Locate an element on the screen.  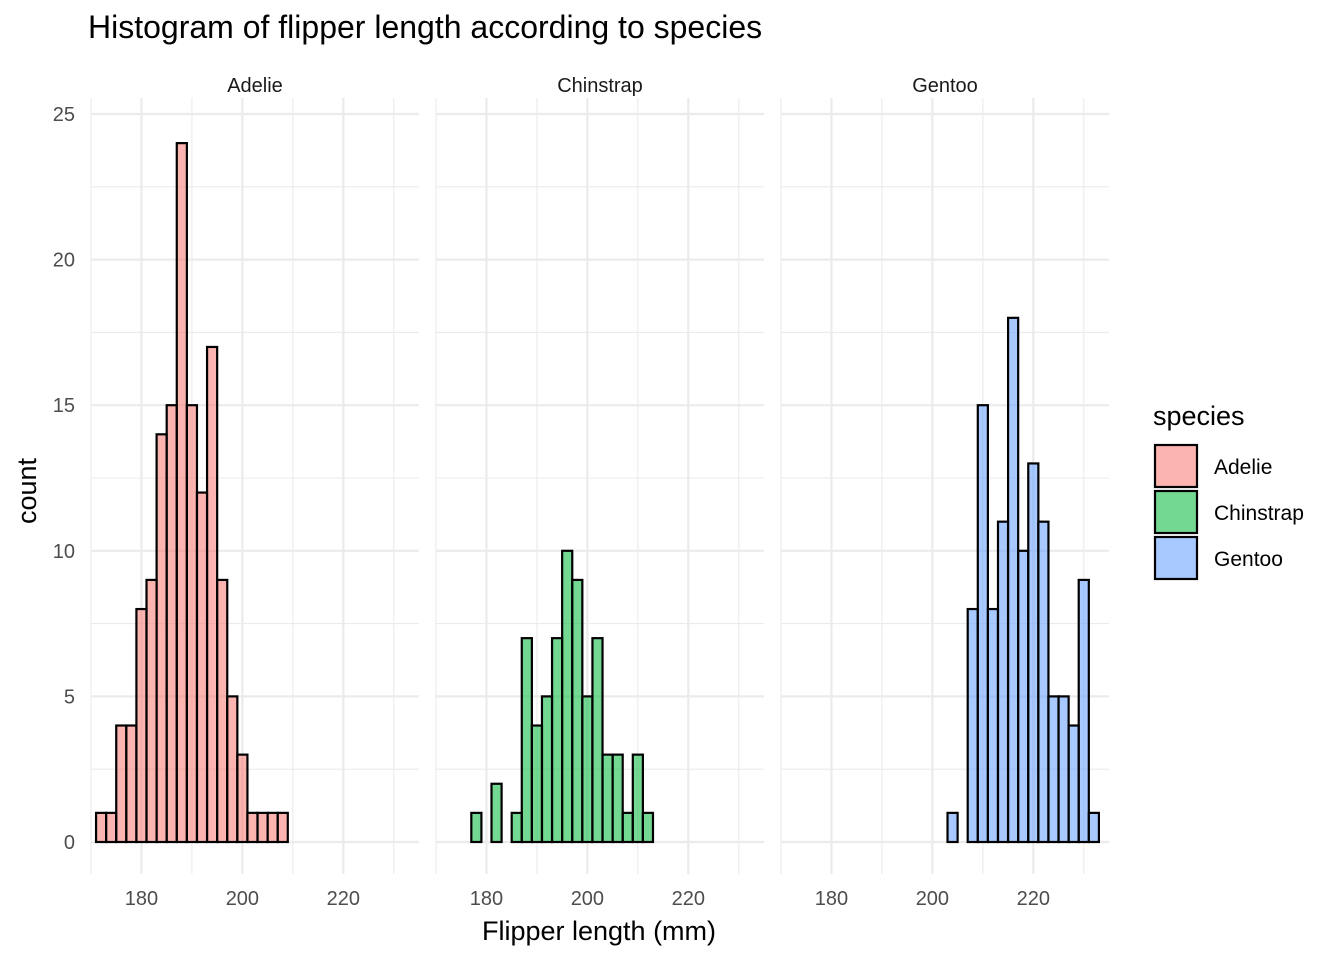
legend-key-adelie is located at coordinates (1176, 466).